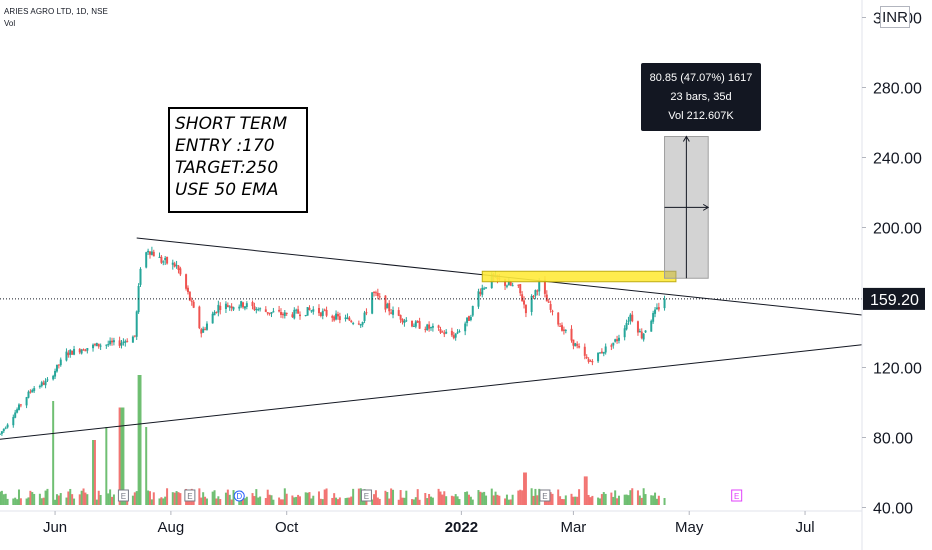 Image resolution: width=932 pixels, height=550 pixels. I want to click on last-price-label: 159.20, so click(894, 300).